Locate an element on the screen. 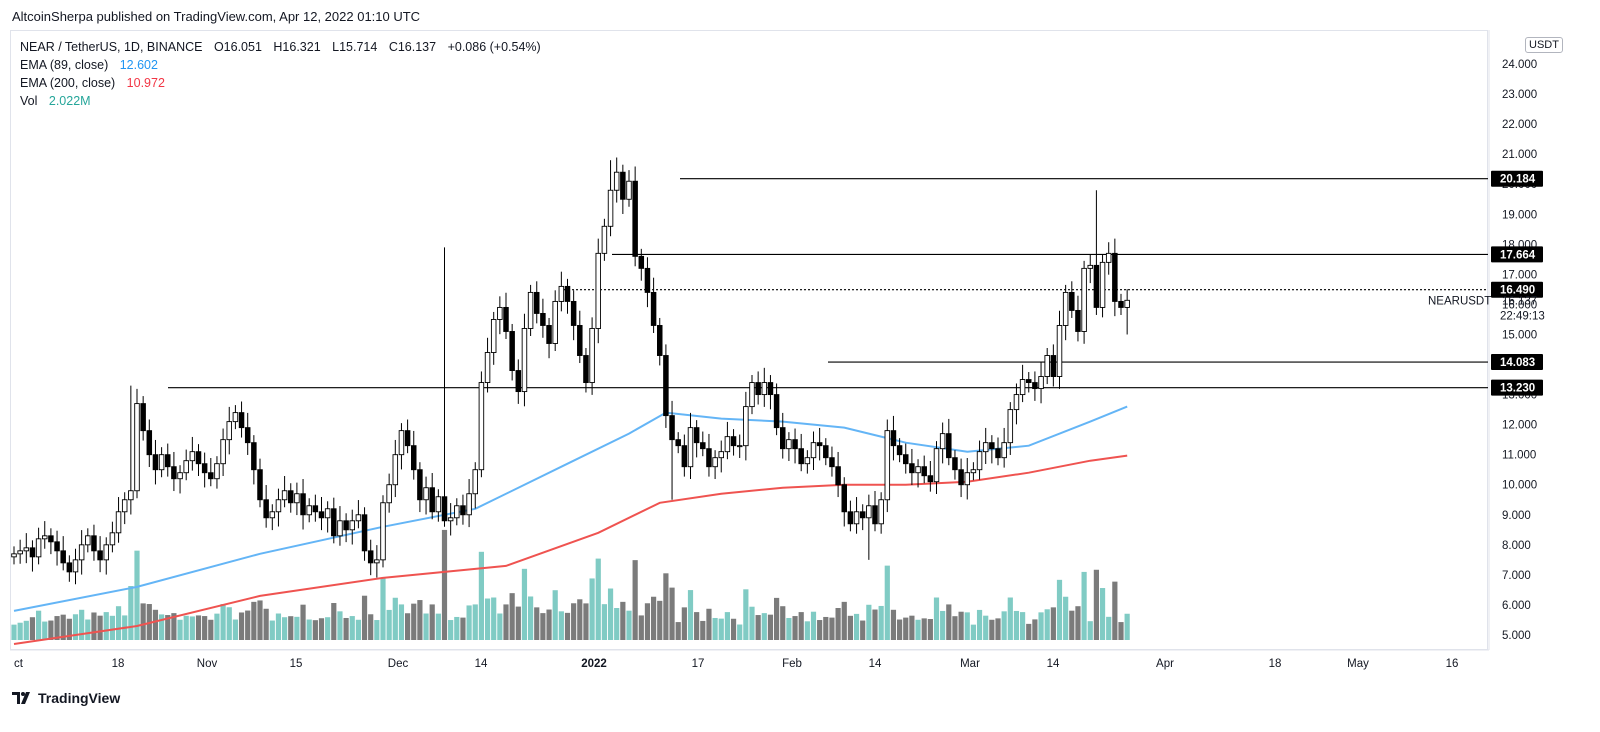  tradingview-footer: TradingView is located at coordinates (66, 698).